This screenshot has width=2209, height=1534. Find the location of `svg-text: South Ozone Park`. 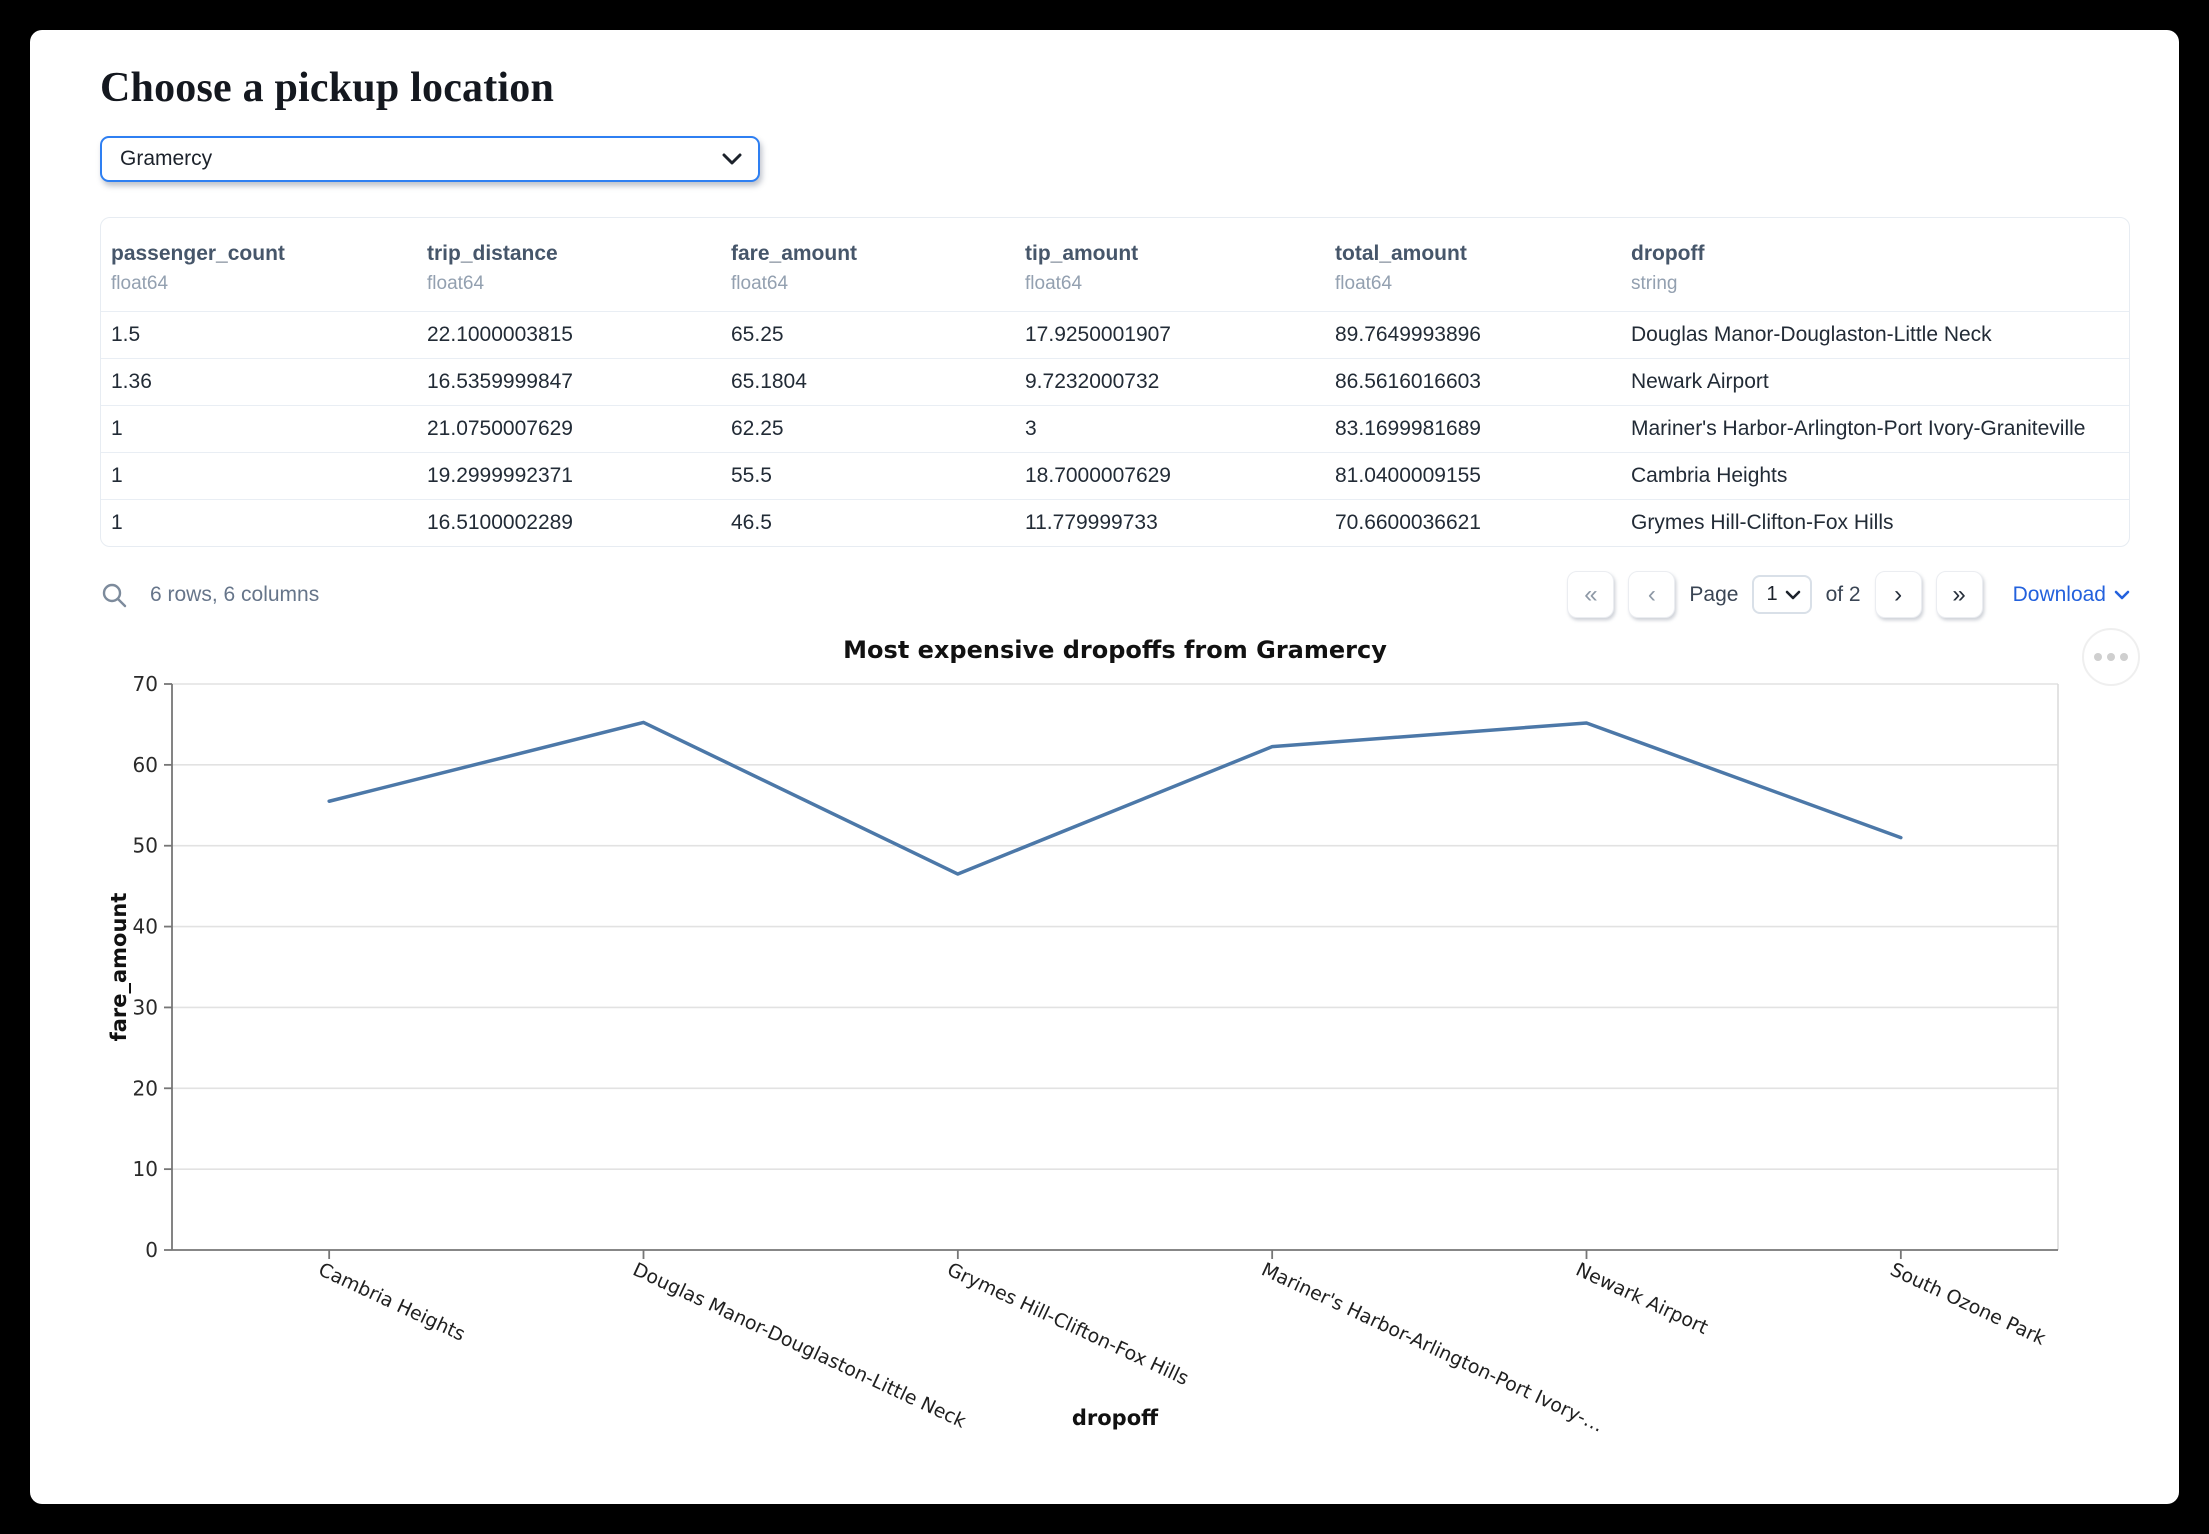

svg-text: South Ozone Park is located at coordinates (1968, 1304).